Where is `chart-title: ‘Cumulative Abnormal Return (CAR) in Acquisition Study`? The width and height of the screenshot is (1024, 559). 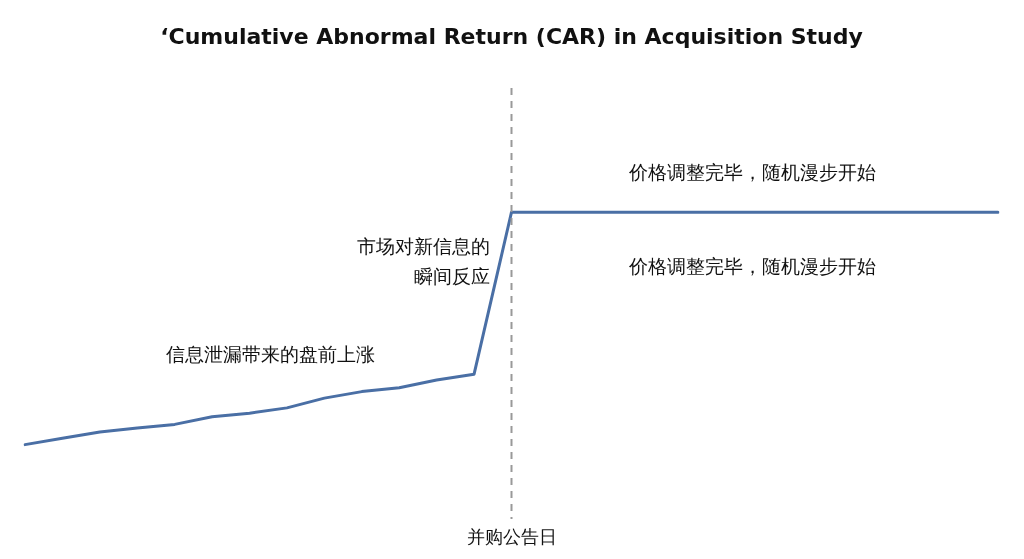 chart-title: ‘Cumulative Abnormal Return (CAR) in Acquisition Study is located at coordinates (511, 36).